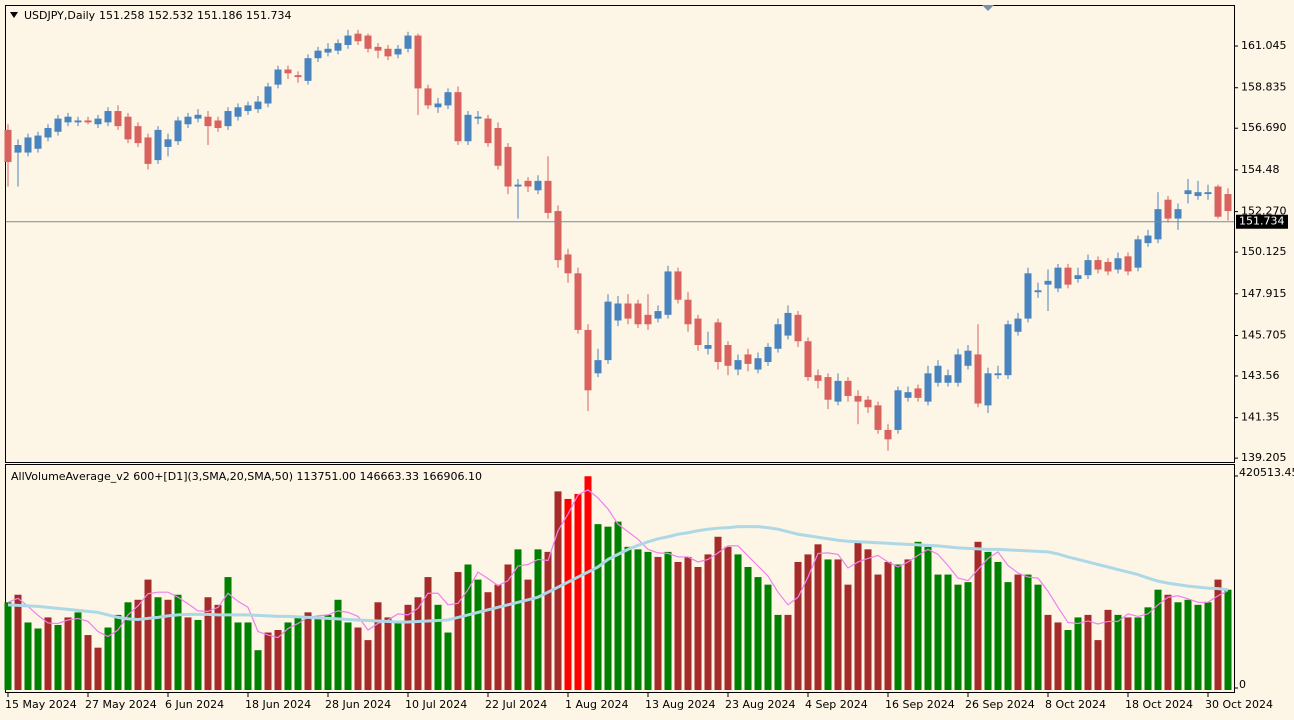  What do you see at coordinates (14, 15) in the screenshot?
I see `menu-arrow` at bounding box center [14, 15].